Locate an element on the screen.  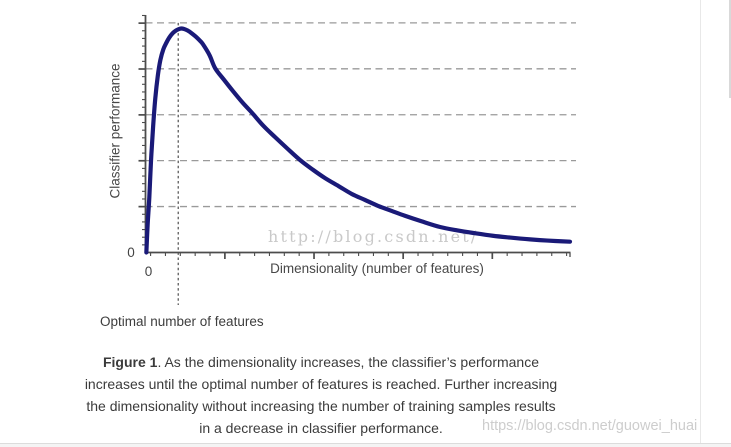
x-axis-label: Dimensionality (number of features) is located at coordinates (377, 268).